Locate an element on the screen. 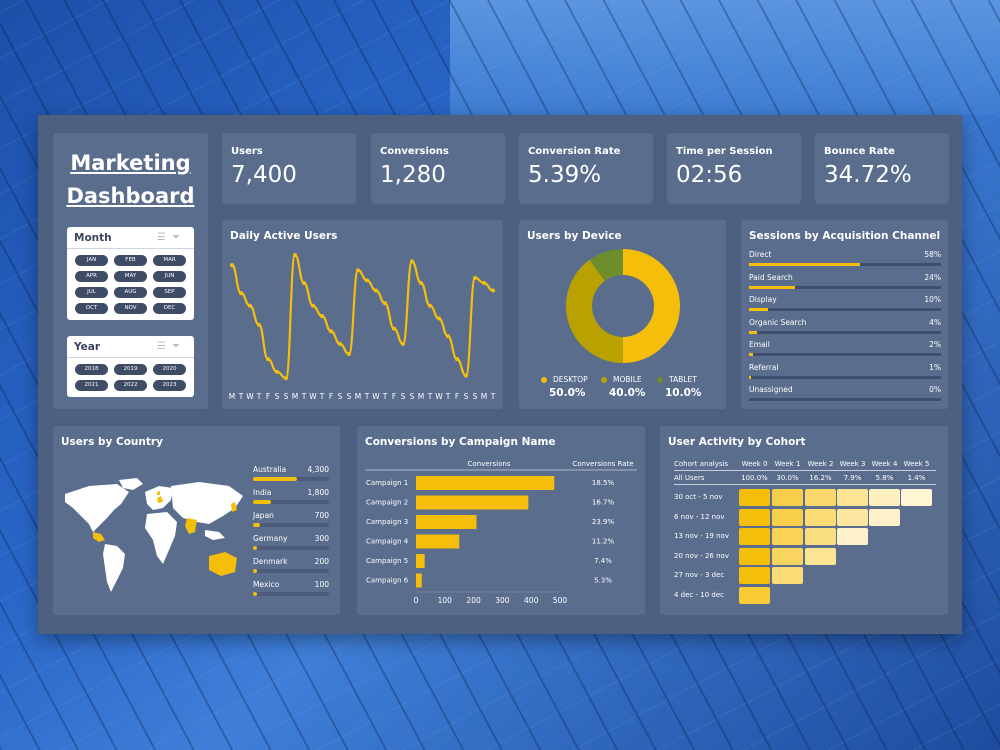  dau-day-label: T is located at coordinates (385, 396).